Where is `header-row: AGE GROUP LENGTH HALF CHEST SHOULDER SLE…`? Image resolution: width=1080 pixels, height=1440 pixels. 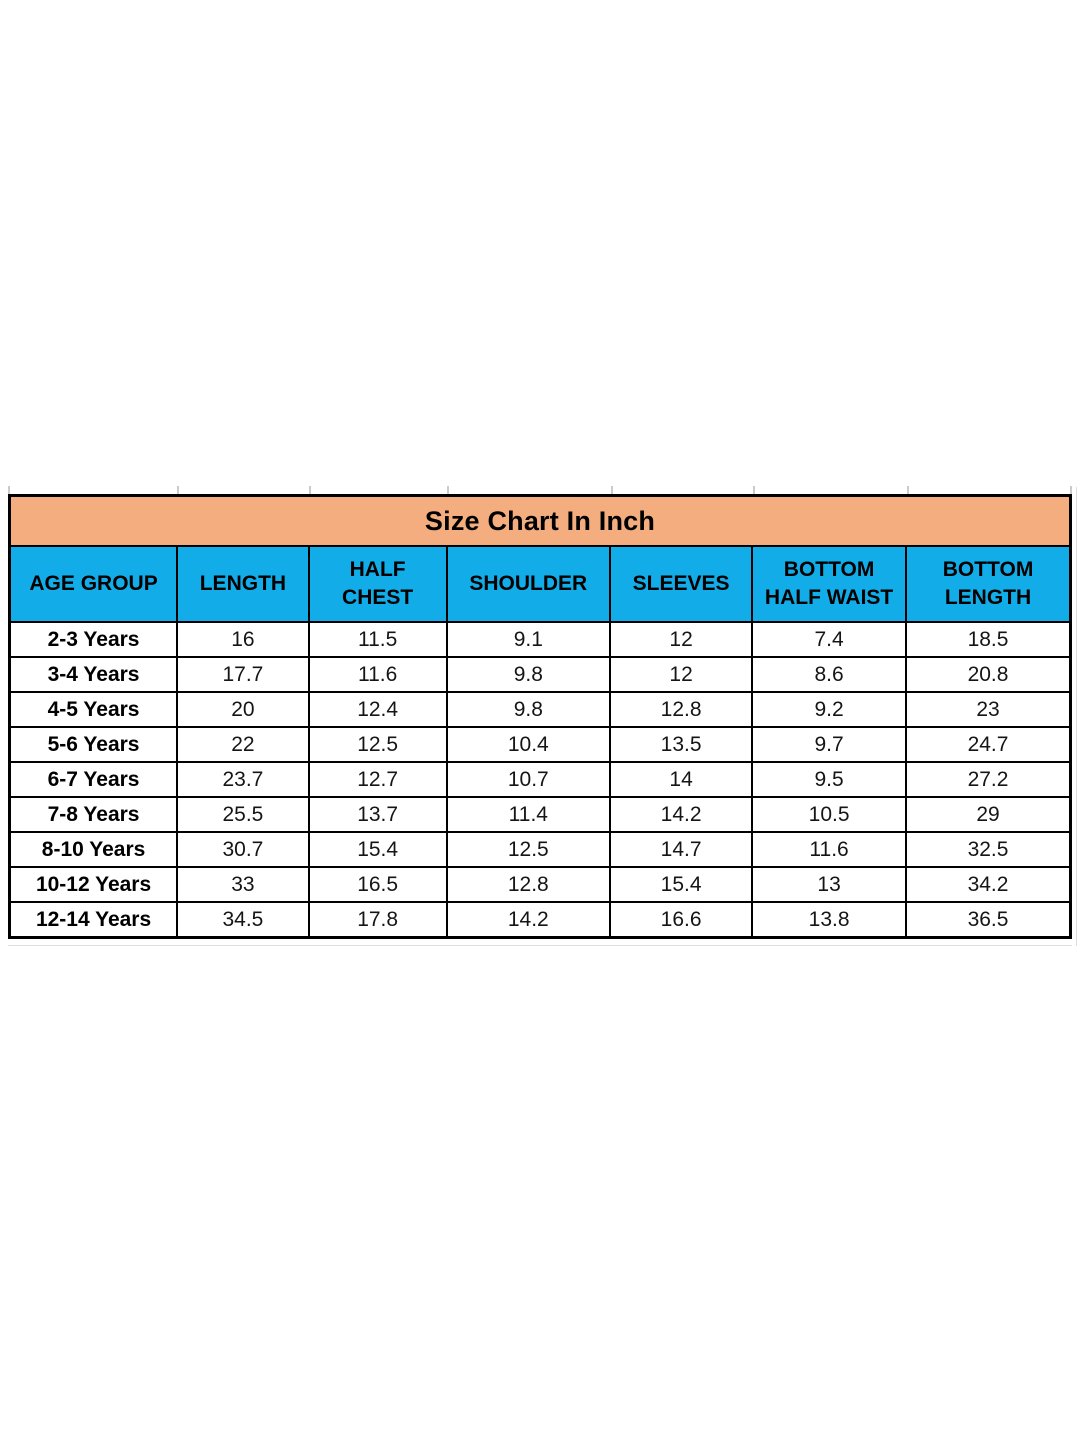
header-row: AGE GROUP LENGTH HALF CHEST SHOULDER SLE… is located at coordinates (540, 584).